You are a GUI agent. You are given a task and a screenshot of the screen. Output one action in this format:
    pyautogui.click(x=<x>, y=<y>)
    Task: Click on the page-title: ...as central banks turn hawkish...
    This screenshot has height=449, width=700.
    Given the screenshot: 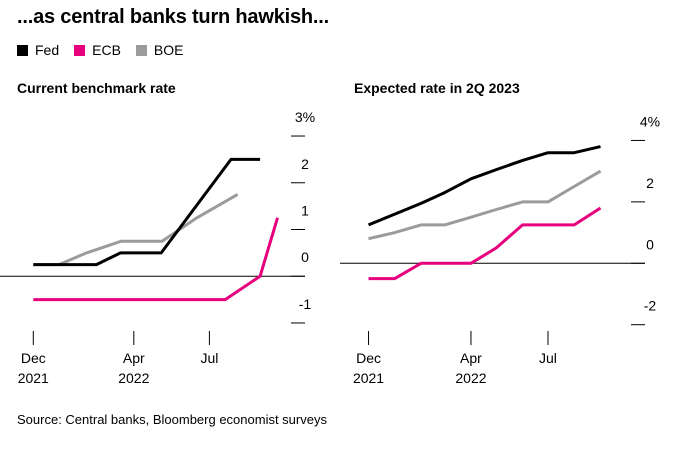 What is the action you would take?
    pyautogui.click(x=173, y=17)
    